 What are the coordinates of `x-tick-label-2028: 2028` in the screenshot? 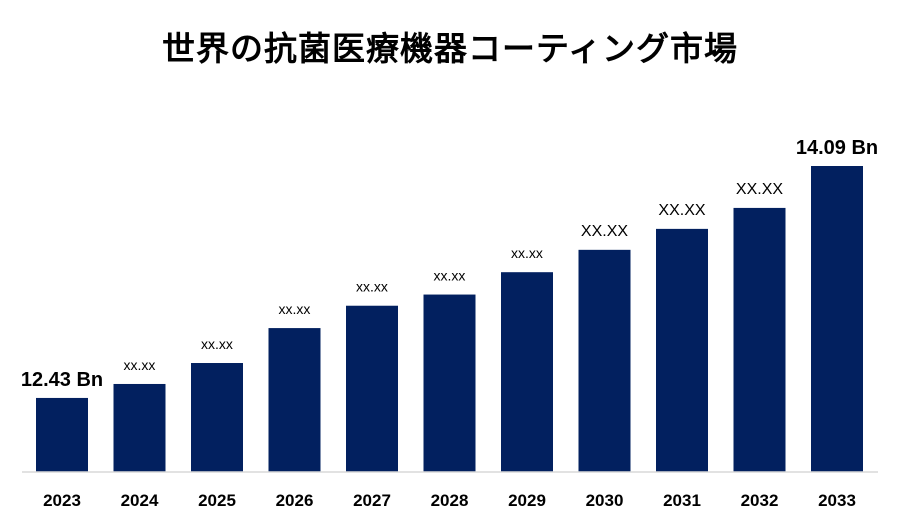 It's located at (450, 500).